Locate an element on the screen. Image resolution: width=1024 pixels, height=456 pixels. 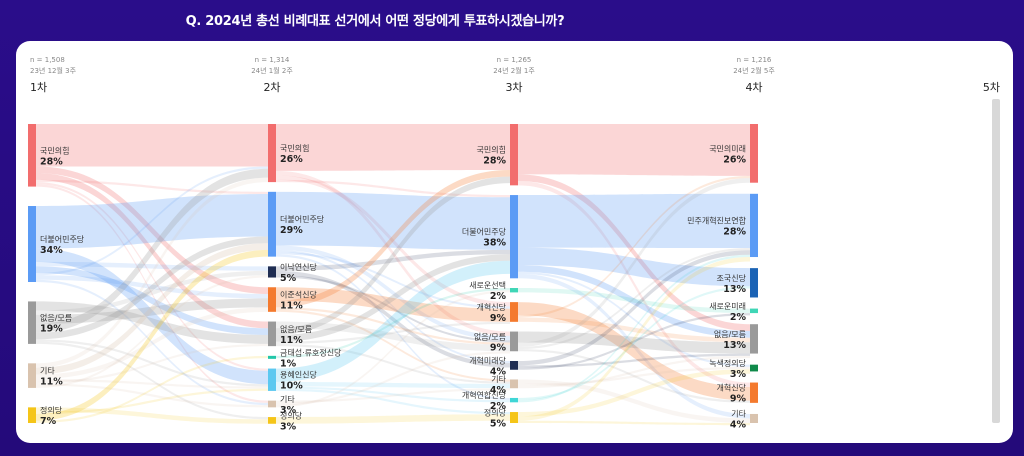
wave-sample-size: n = 1,265 is located at coordinates (514, 60).